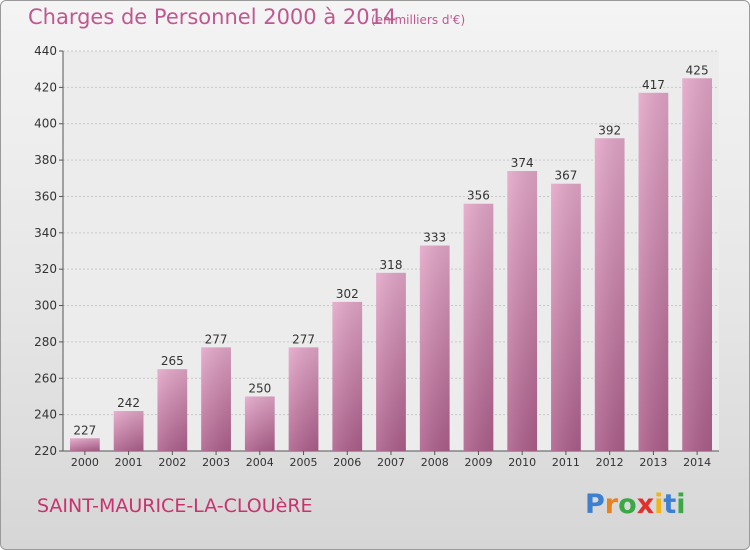  I want to click on town-name: SAINT-MAURICE-LA-CLOUèRE, so click(175, 506).